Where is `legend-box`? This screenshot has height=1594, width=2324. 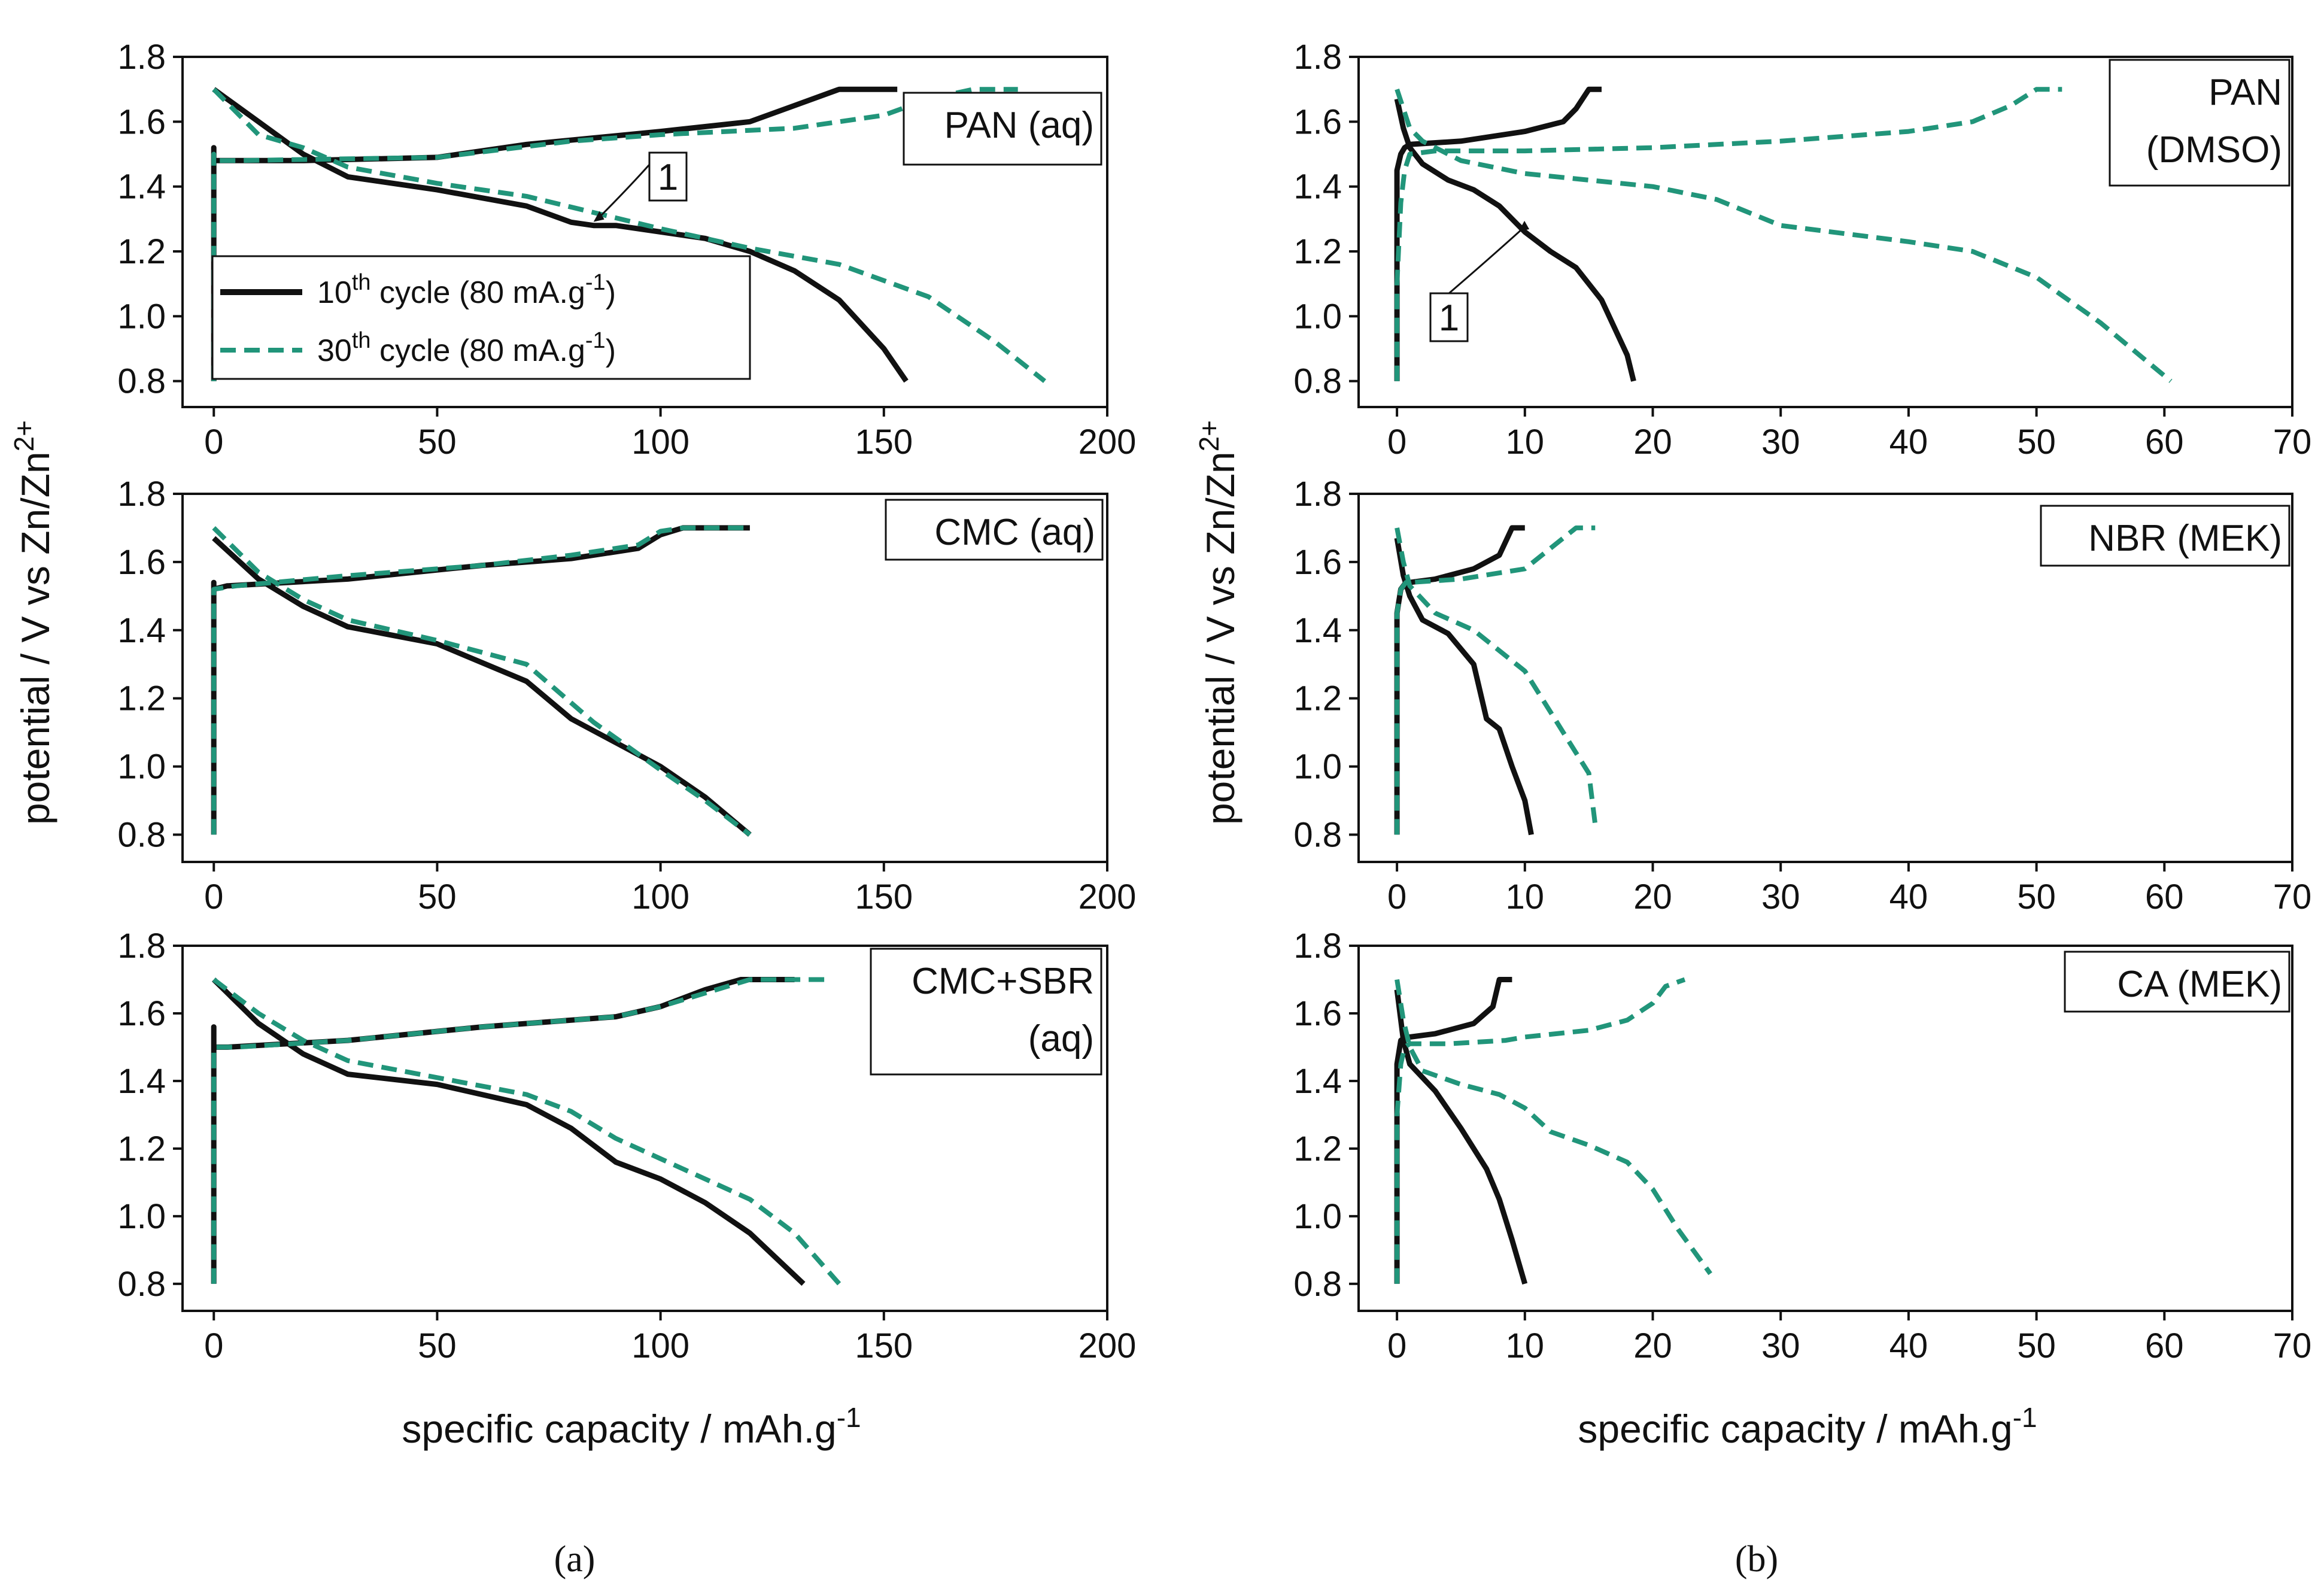
legend-box is located at coordinates (481, 317).